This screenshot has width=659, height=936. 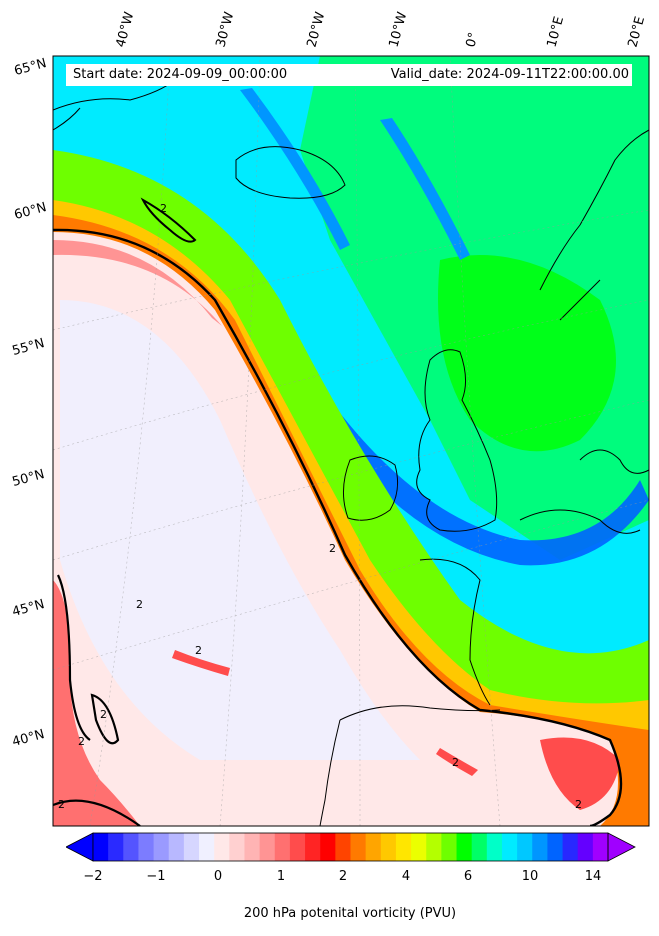 I want to click on coastline-ireland, so click(x=371, y=488).